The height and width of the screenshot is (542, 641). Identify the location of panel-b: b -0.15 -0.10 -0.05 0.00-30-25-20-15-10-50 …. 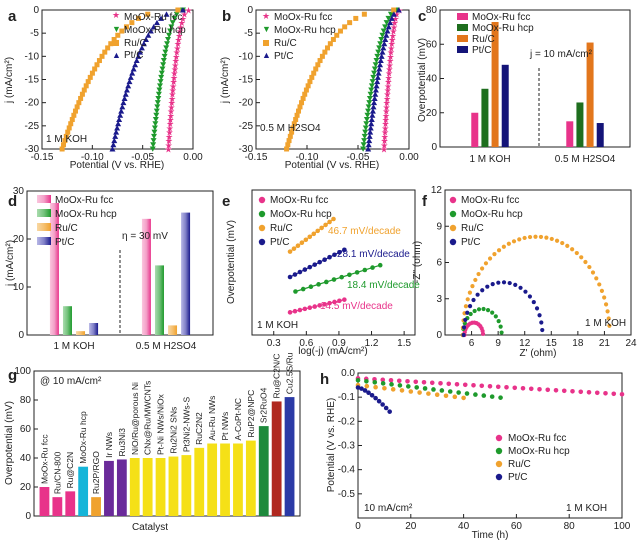
(319, 88).